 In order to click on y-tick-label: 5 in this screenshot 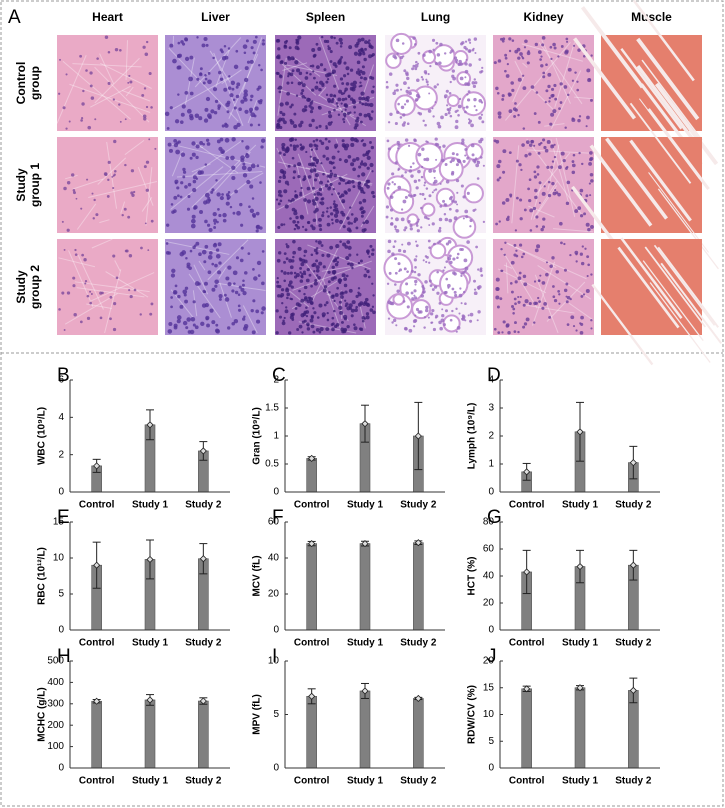, I will do `click(61, 594)`.